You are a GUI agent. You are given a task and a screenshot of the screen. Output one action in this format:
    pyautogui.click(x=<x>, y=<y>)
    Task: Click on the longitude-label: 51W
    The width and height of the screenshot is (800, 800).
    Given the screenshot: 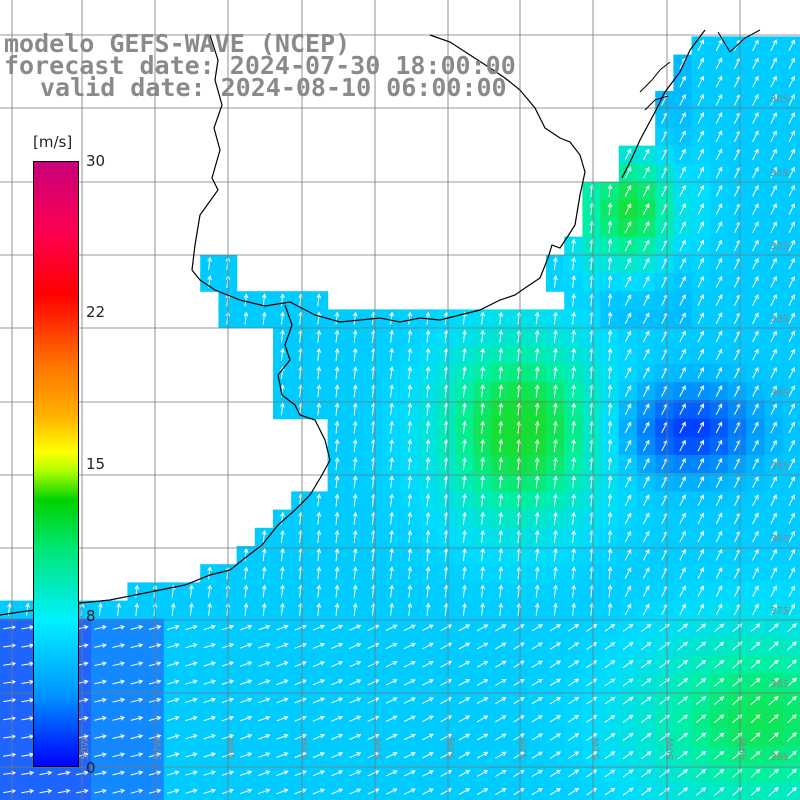 What is the action you would take?
    pyautogui.click(x=596, y=748)
    